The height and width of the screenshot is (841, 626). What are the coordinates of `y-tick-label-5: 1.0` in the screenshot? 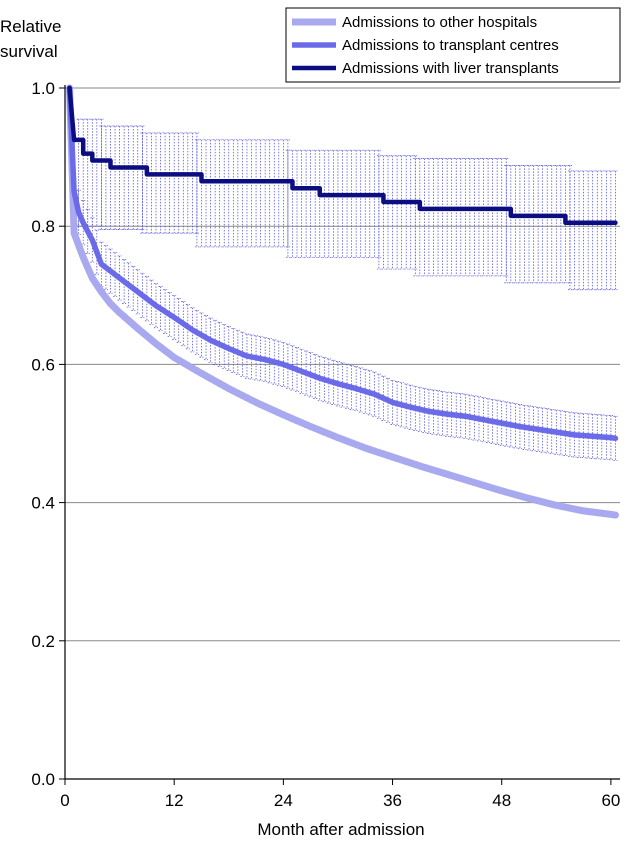 It's located at (43, 88).